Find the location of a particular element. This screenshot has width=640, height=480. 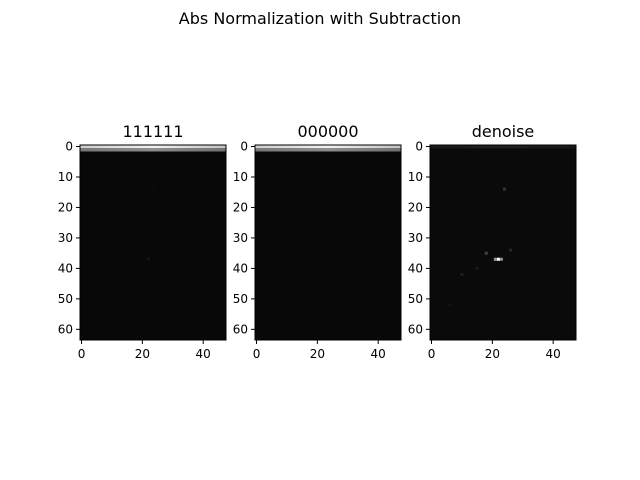

figure-title: Abs Normalization with Subtraction is located at coordinates (320, 18).